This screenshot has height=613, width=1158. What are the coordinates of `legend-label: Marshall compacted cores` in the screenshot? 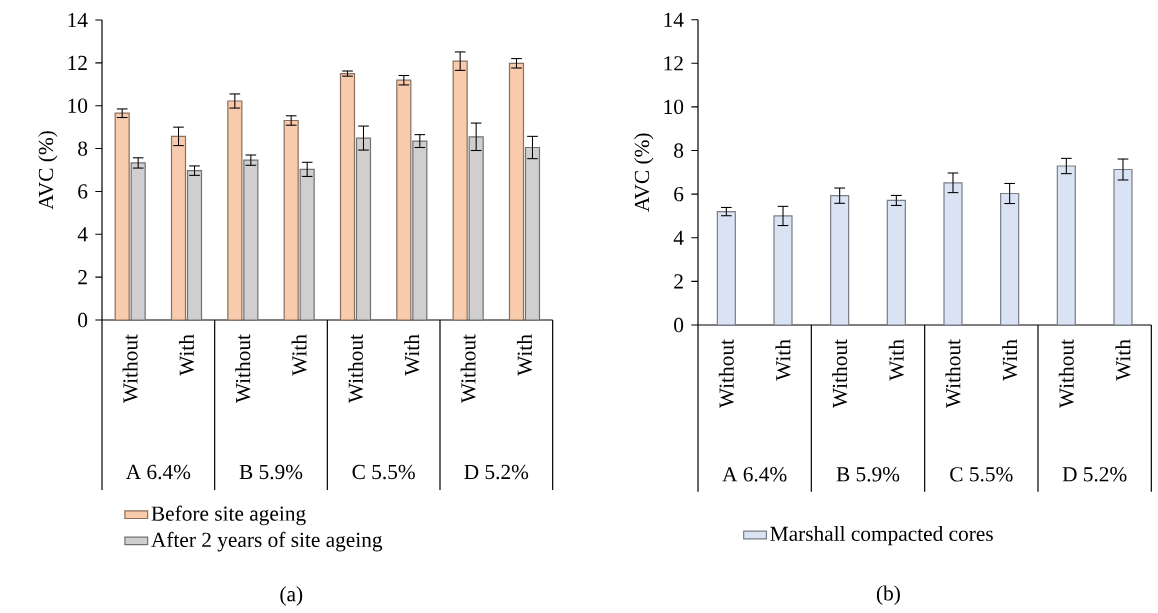 It's located at (881, 536).